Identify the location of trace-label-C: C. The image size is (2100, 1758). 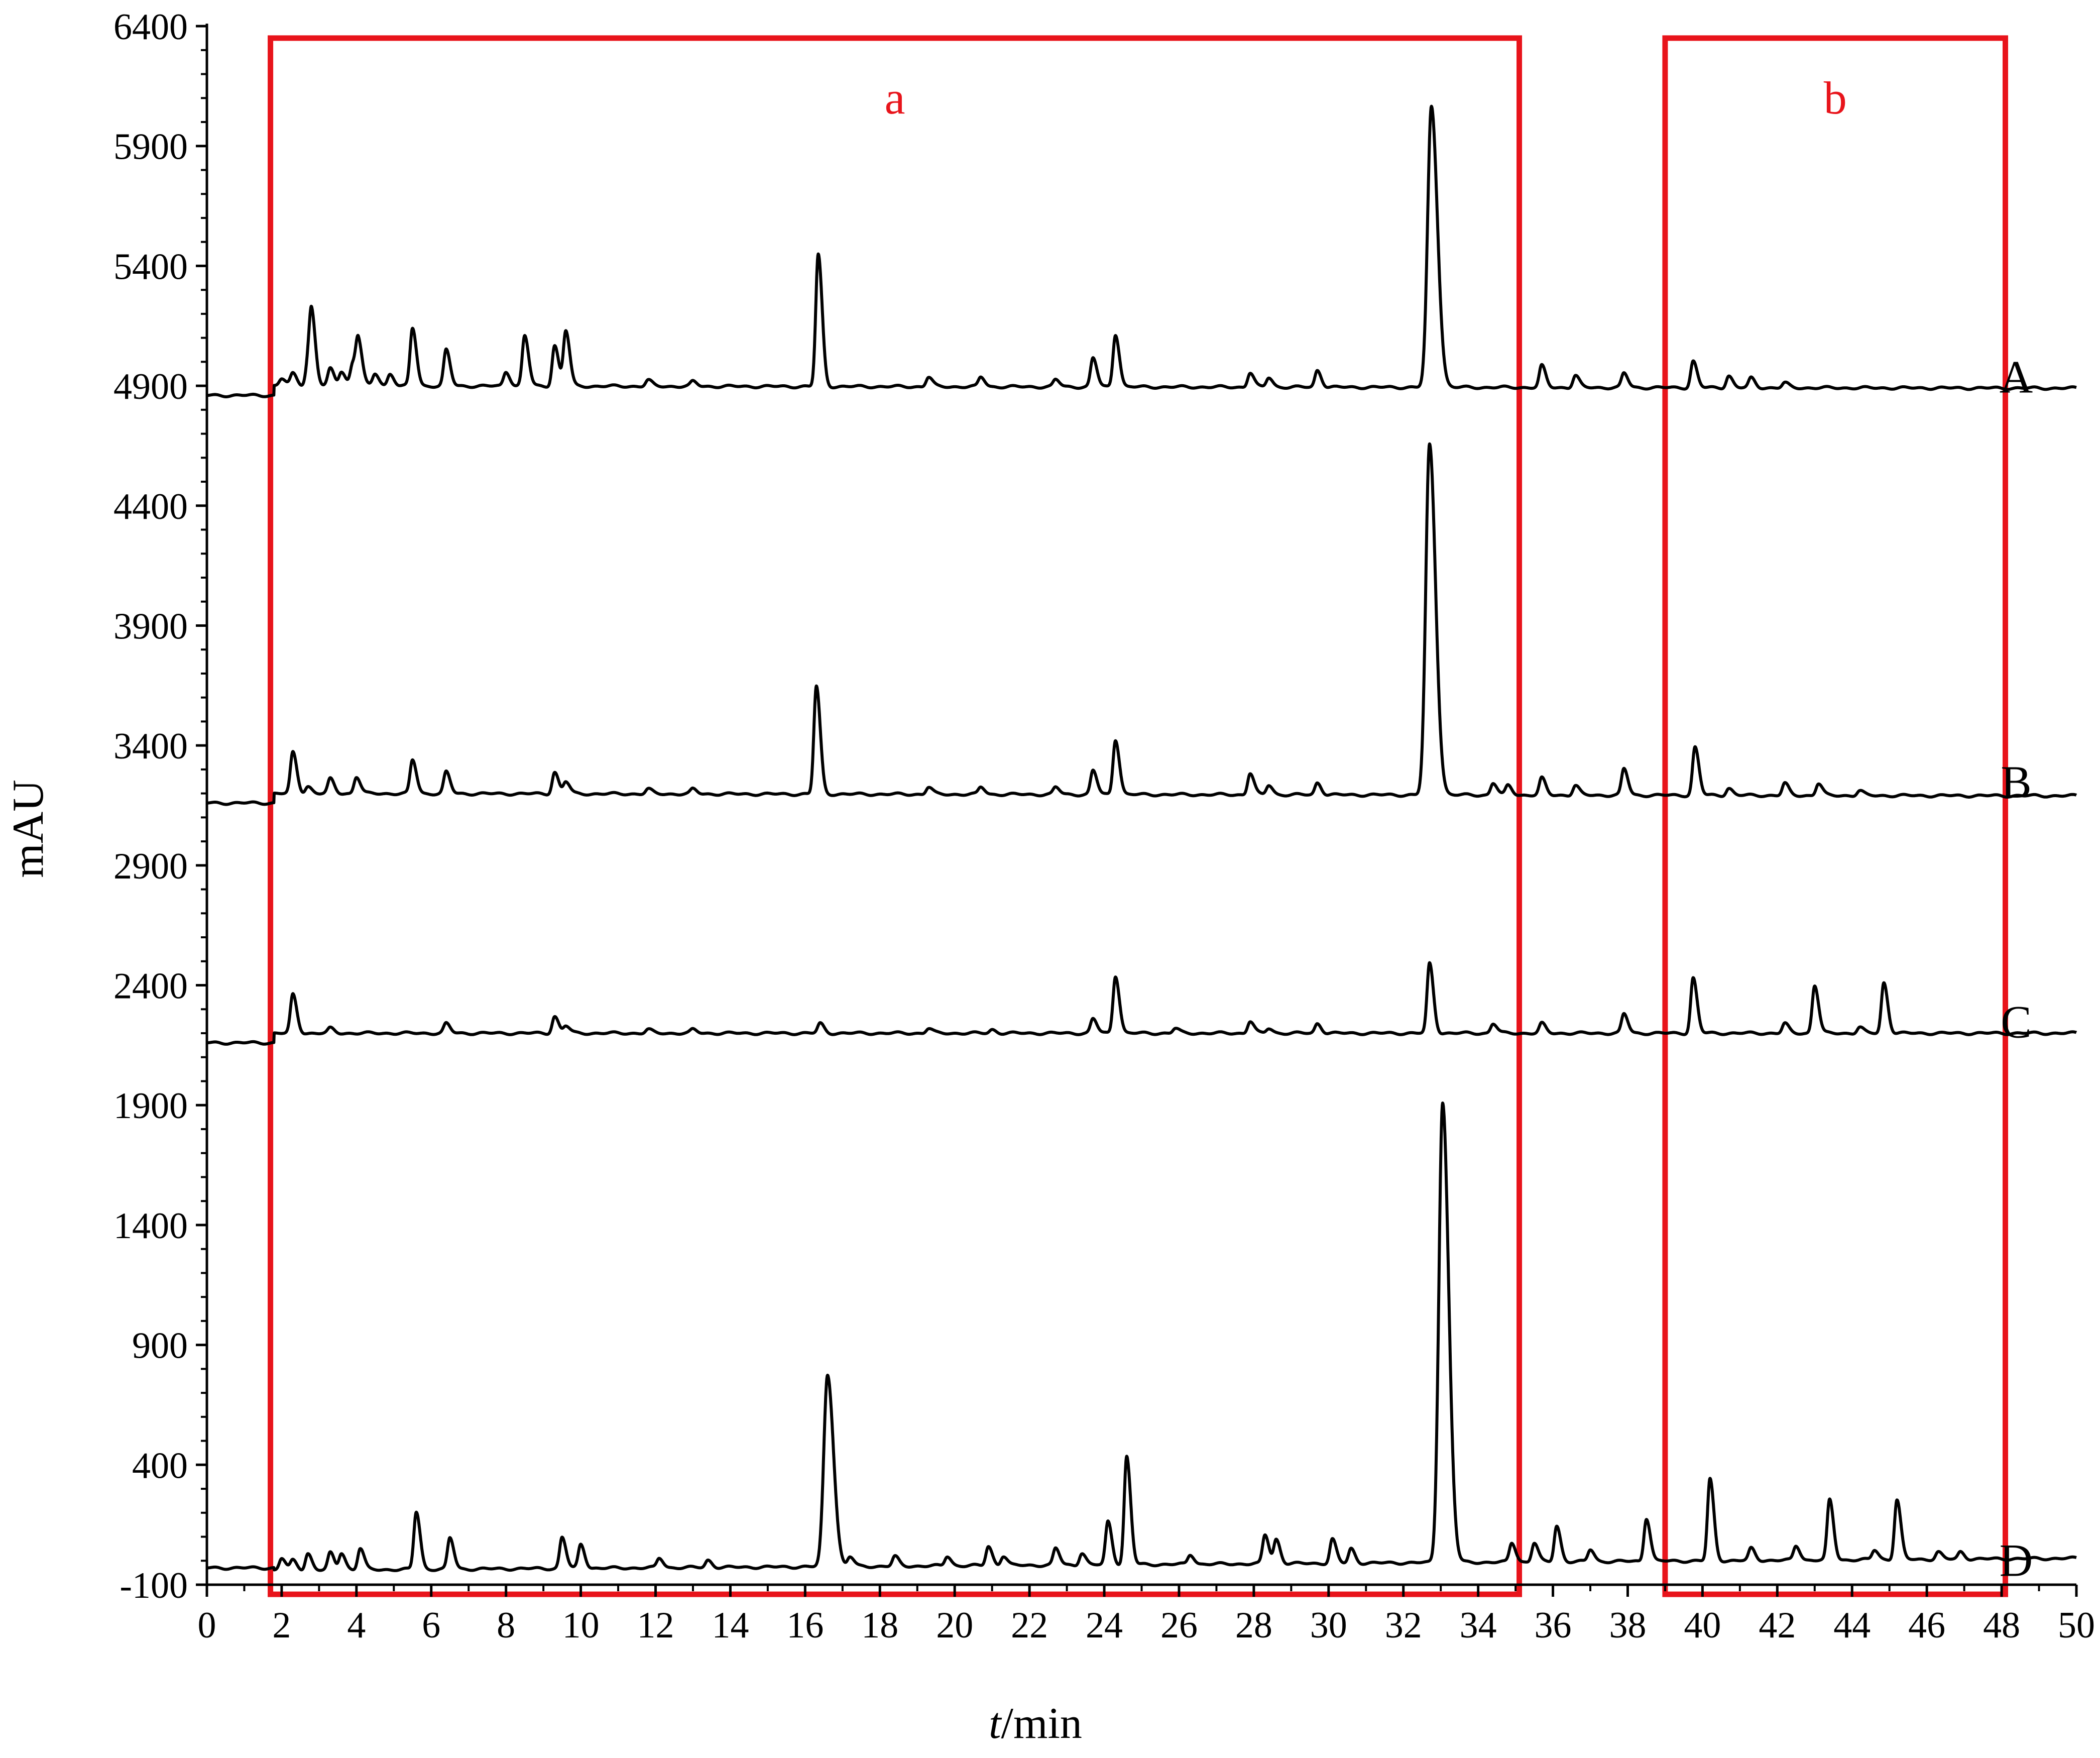
(2016, 1023).